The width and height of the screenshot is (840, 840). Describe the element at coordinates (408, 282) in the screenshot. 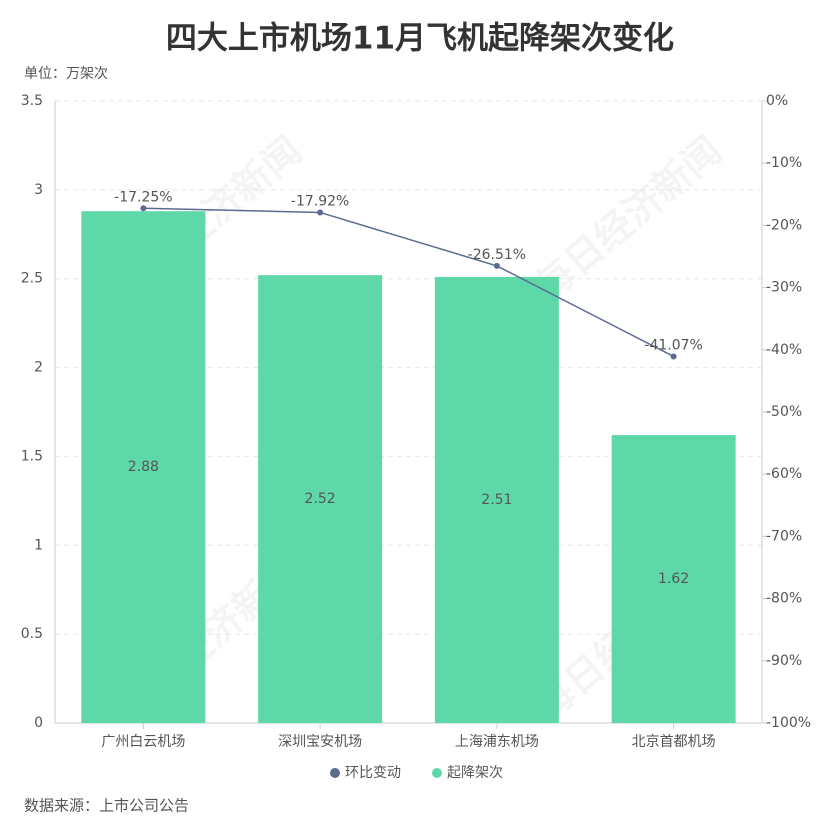

I see `line` at that location.